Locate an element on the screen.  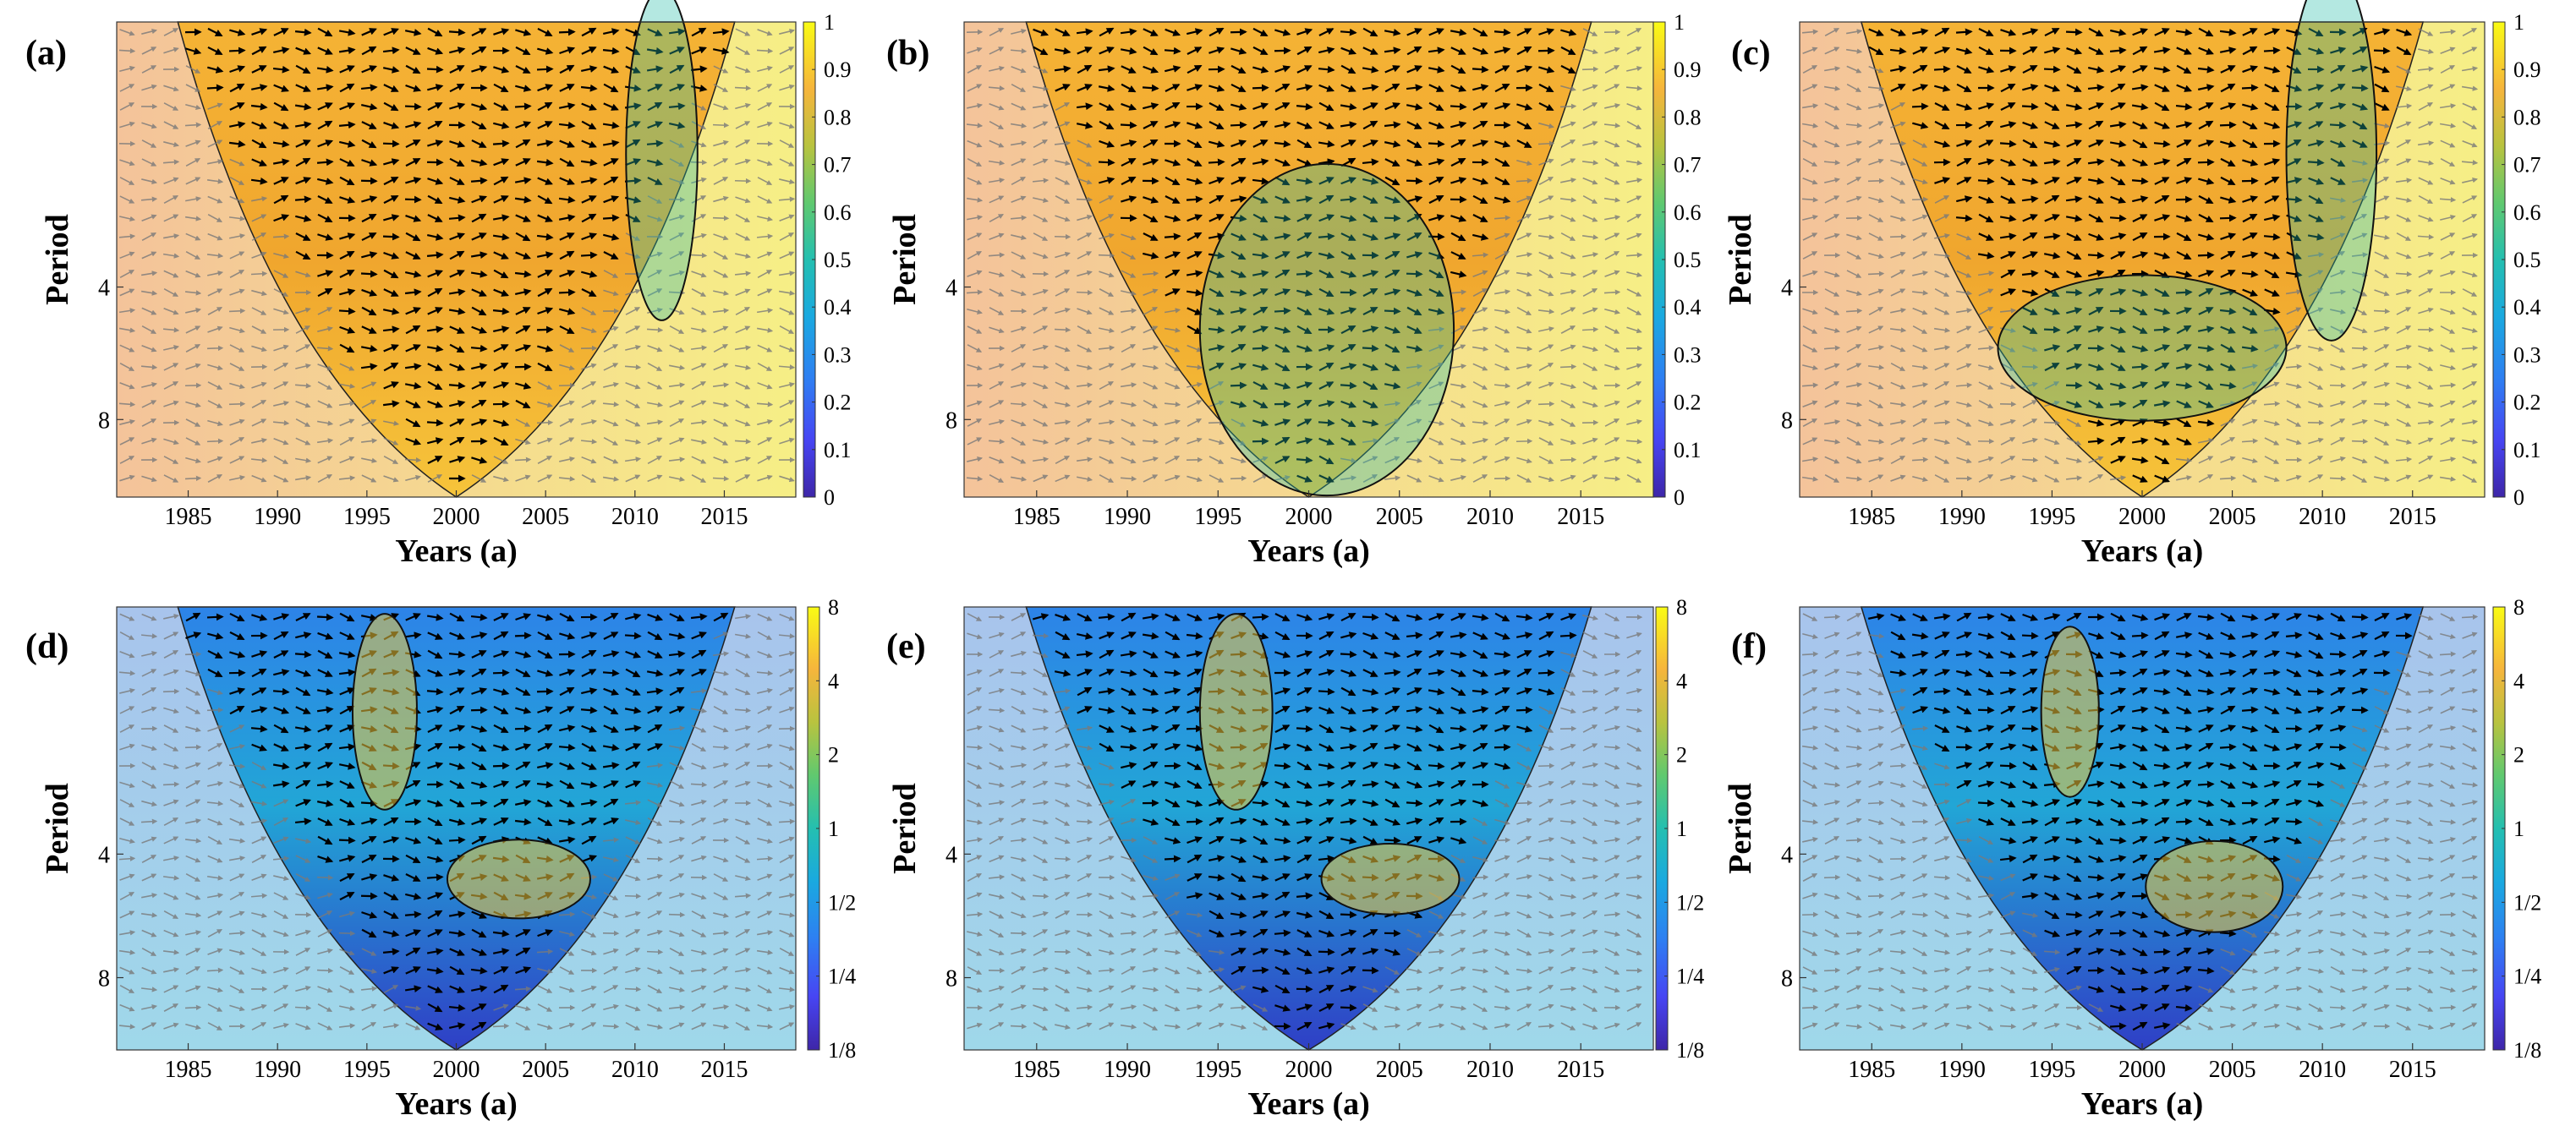
y-tick-label: 4 is located at coordinates (104, 855).